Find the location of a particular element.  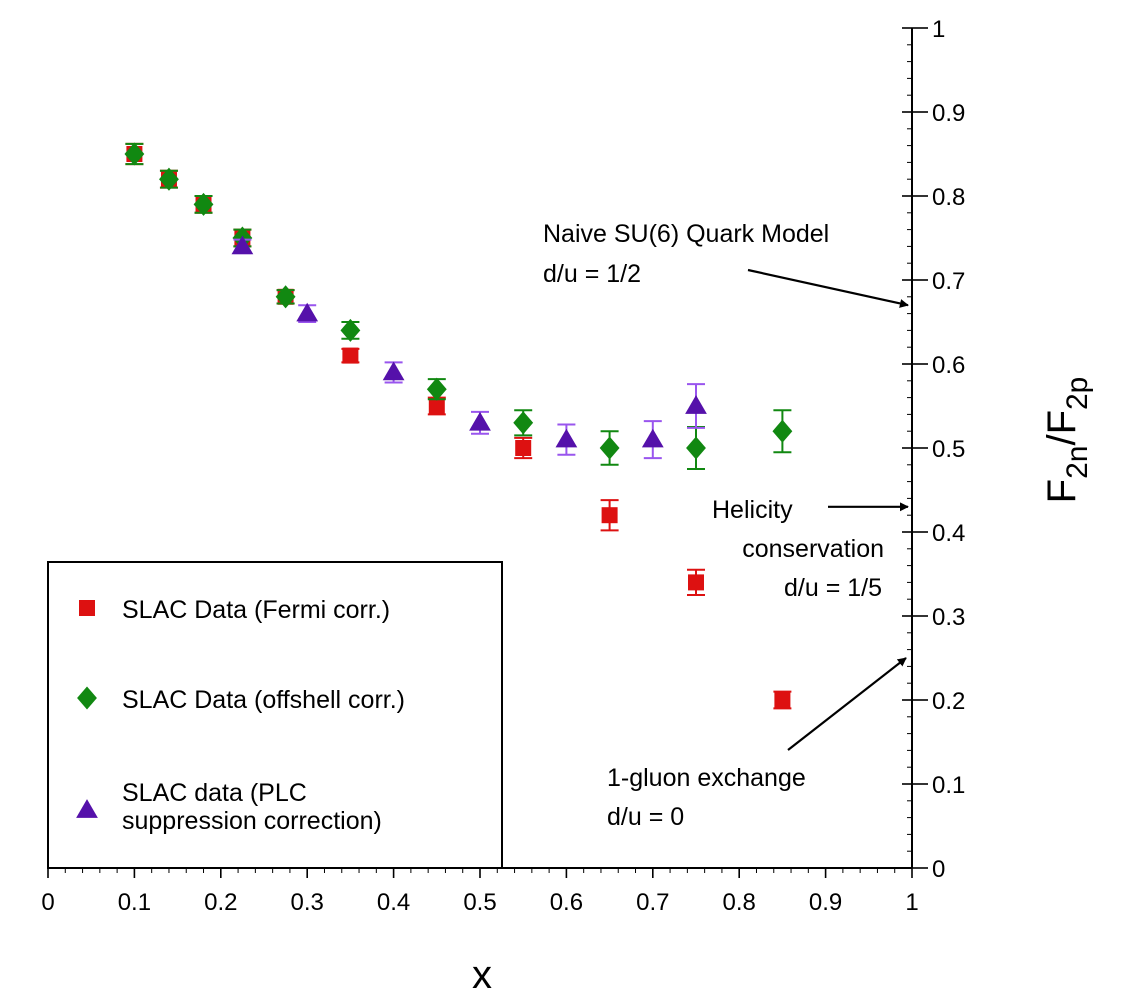

legend-marker-triangle is located at coordinates (87, 808).